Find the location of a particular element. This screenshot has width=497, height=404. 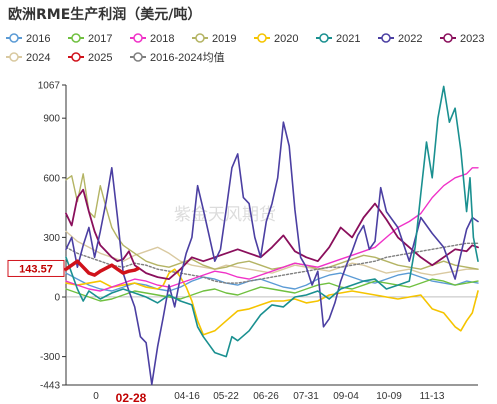

legend-item: 2016-2024均值 is located at coordinates (177, 57).